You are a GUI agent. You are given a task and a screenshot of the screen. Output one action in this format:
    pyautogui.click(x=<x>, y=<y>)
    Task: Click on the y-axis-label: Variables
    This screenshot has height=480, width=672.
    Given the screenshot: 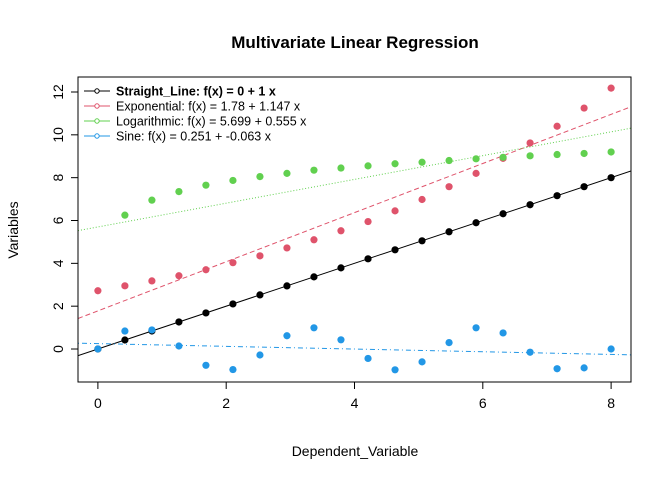 What is the action you would take?
    pyautogui.click(x=13, y=229)
    